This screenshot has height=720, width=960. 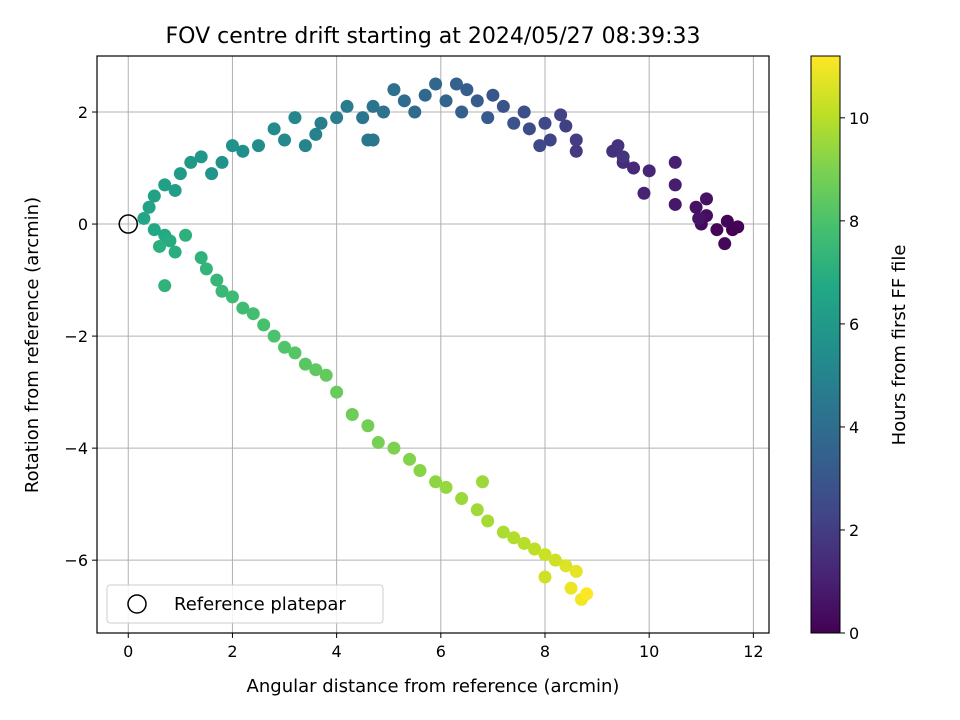 I want to click on reference-marker, so click(x=128, y=224).